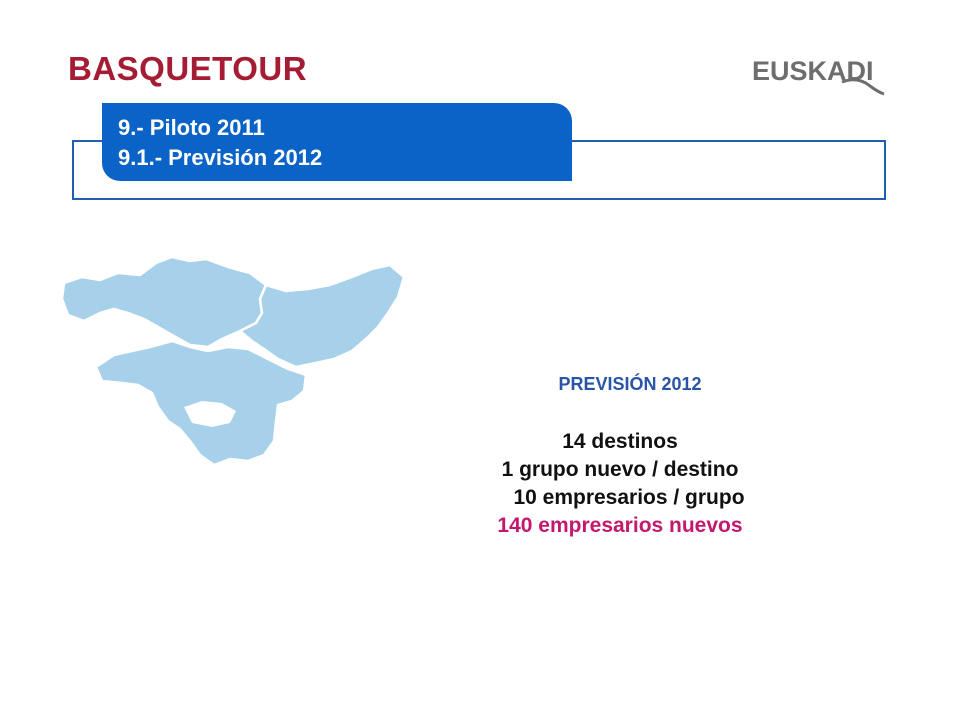 The height and width of the screenshot is (720, 960). Describe the element at coordinates (620, 525) in the screenshot. I see `stat-new-entrepreneurs: 140 empresarios nuevos` at that location.